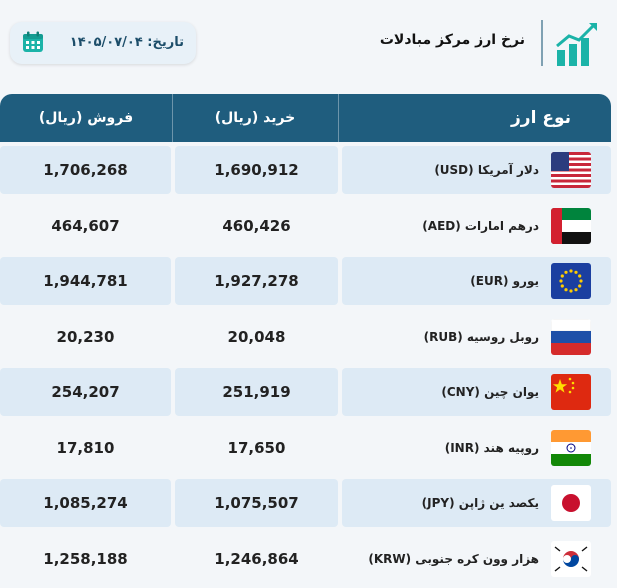  What do you see at coordinates (486, 170) in the screenshot?
I see `currency-name: دلار آمریکا (USD)` at bounding box center [486, 170].